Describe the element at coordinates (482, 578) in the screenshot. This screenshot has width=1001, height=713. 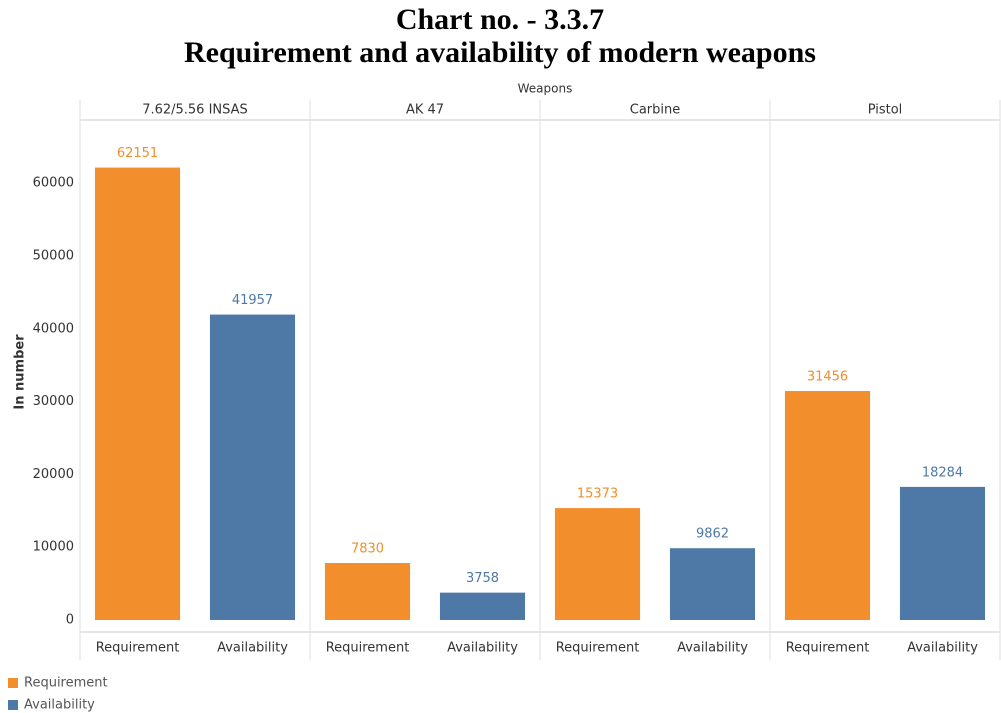
I see `value-label: 3758` at that location.